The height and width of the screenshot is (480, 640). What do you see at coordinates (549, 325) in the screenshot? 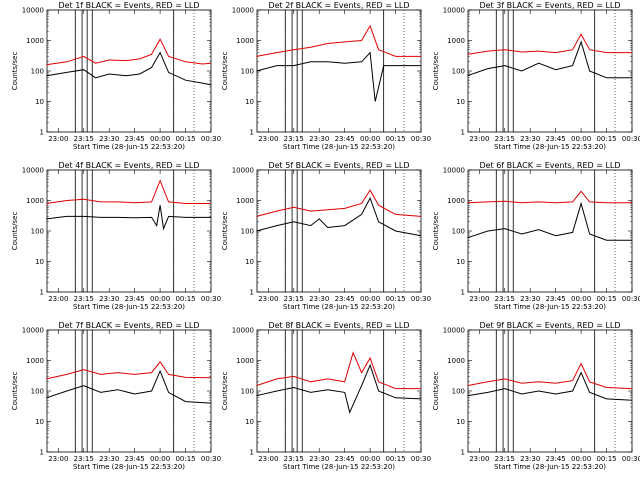
I see `panel-title: Det 9f BLACK = Events, RED = LLD` at bounding box center [549, 325].